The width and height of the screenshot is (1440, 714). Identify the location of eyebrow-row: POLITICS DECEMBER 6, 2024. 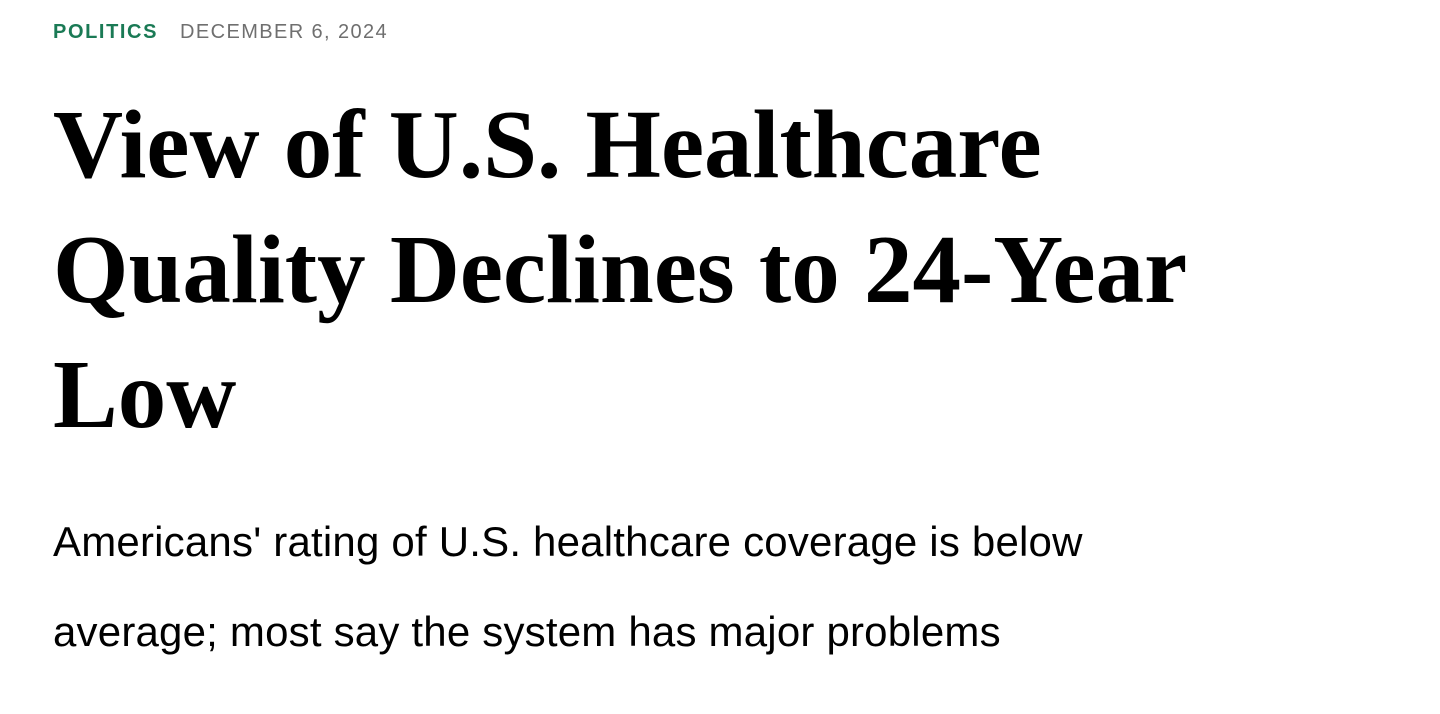
(716, 32).